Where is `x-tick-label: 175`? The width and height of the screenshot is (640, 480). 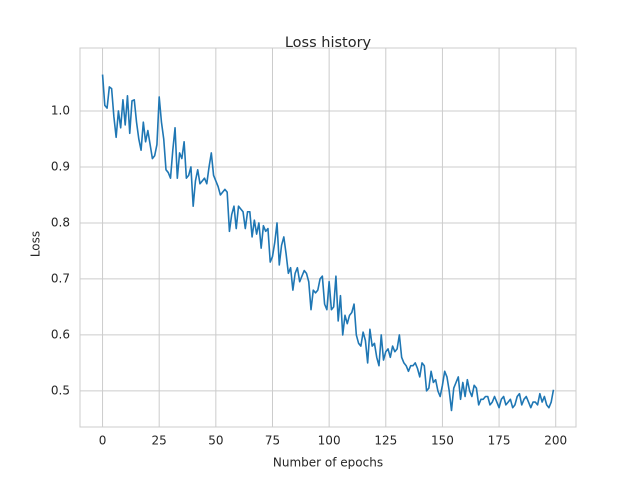 x-tick-label: 175 is located at coordinates (499, 441).